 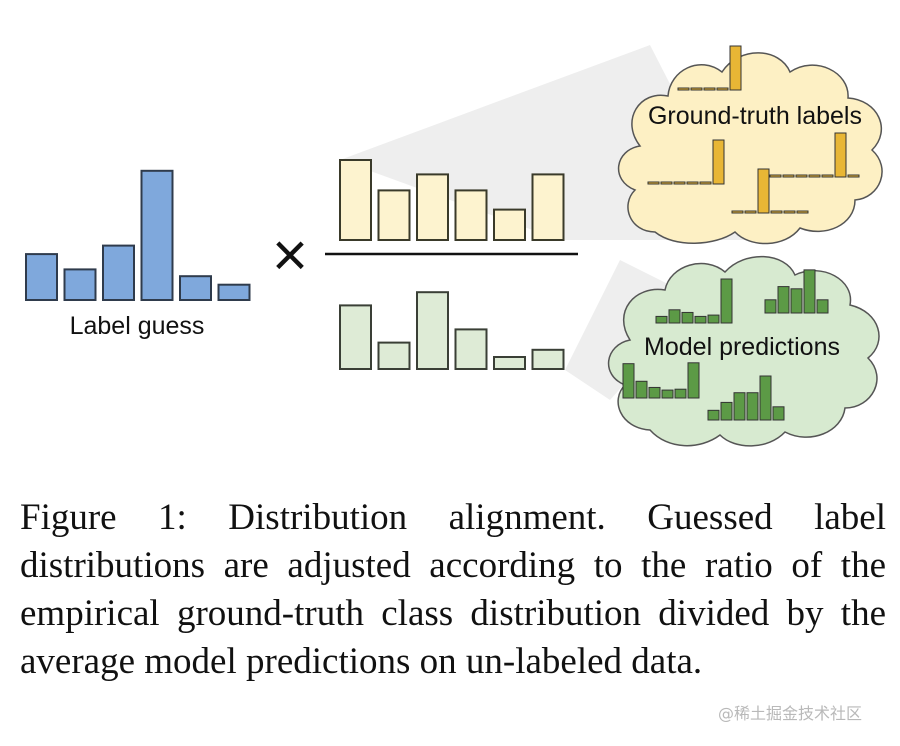 I want to click on label-guess-chart, so click(x=138, y=235).